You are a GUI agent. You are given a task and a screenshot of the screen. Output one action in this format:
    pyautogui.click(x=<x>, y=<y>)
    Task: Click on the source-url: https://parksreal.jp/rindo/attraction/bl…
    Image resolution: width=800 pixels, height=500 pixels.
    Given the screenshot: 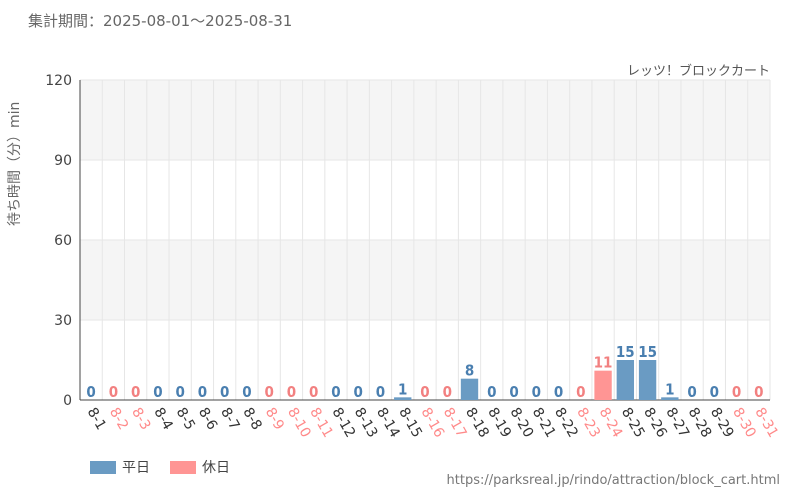 What is the action you would take?
    pyautogui.click(x=613, y=480)
    